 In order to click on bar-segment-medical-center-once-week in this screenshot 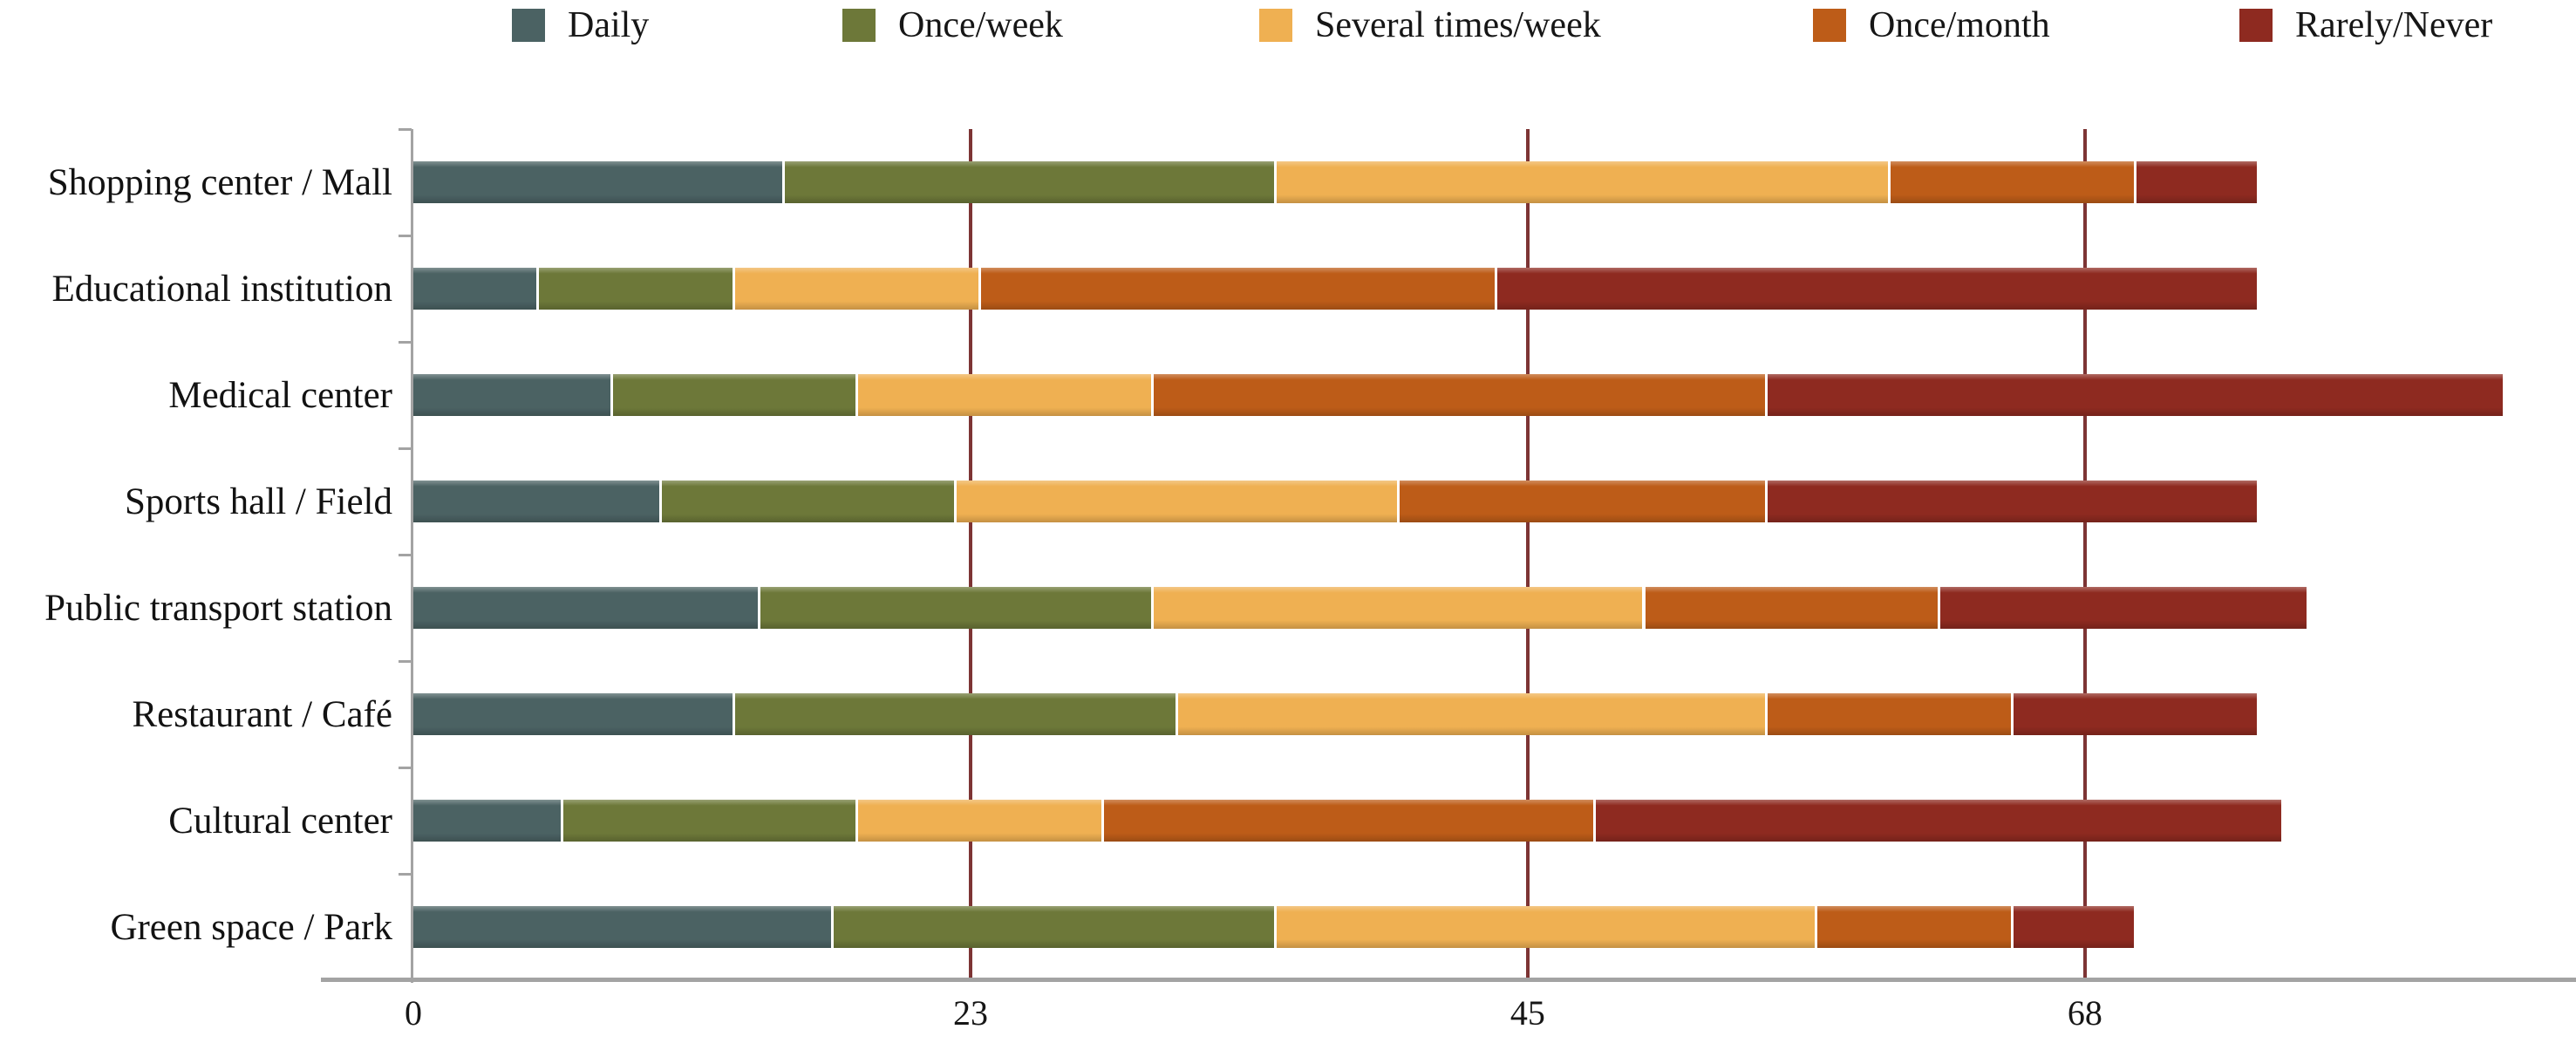, I will do `click(733, 395)`.